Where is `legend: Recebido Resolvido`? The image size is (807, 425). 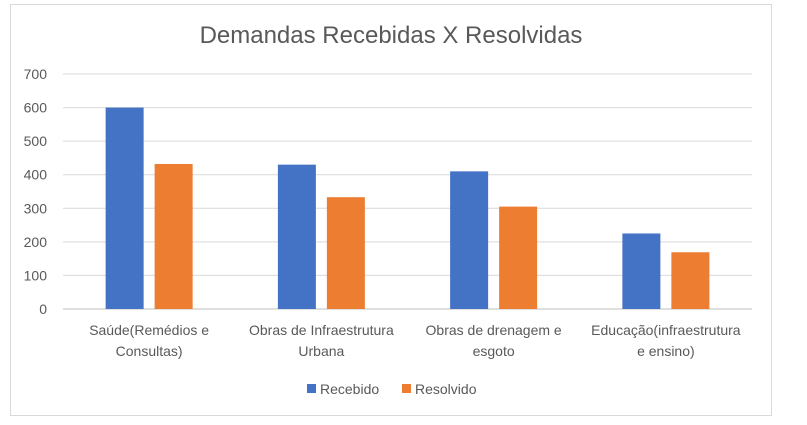 legend: Recebido Resolvido is located at coordinates (392, 389).